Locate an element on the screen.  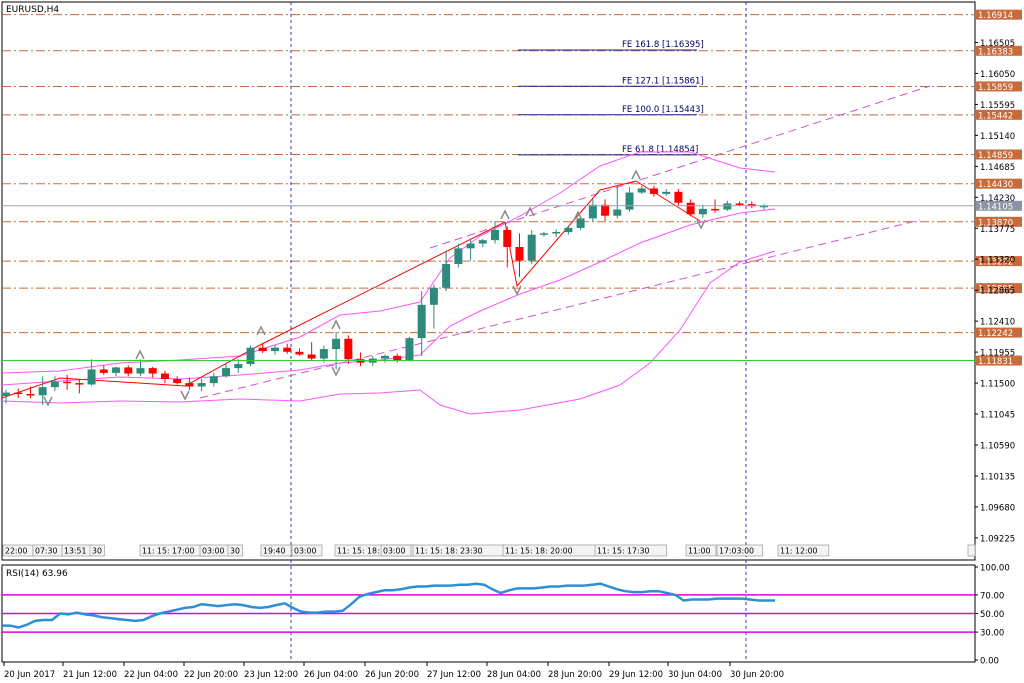
time-tick-label: 27 Jun 12:00 is located at coordinates (454, 675).